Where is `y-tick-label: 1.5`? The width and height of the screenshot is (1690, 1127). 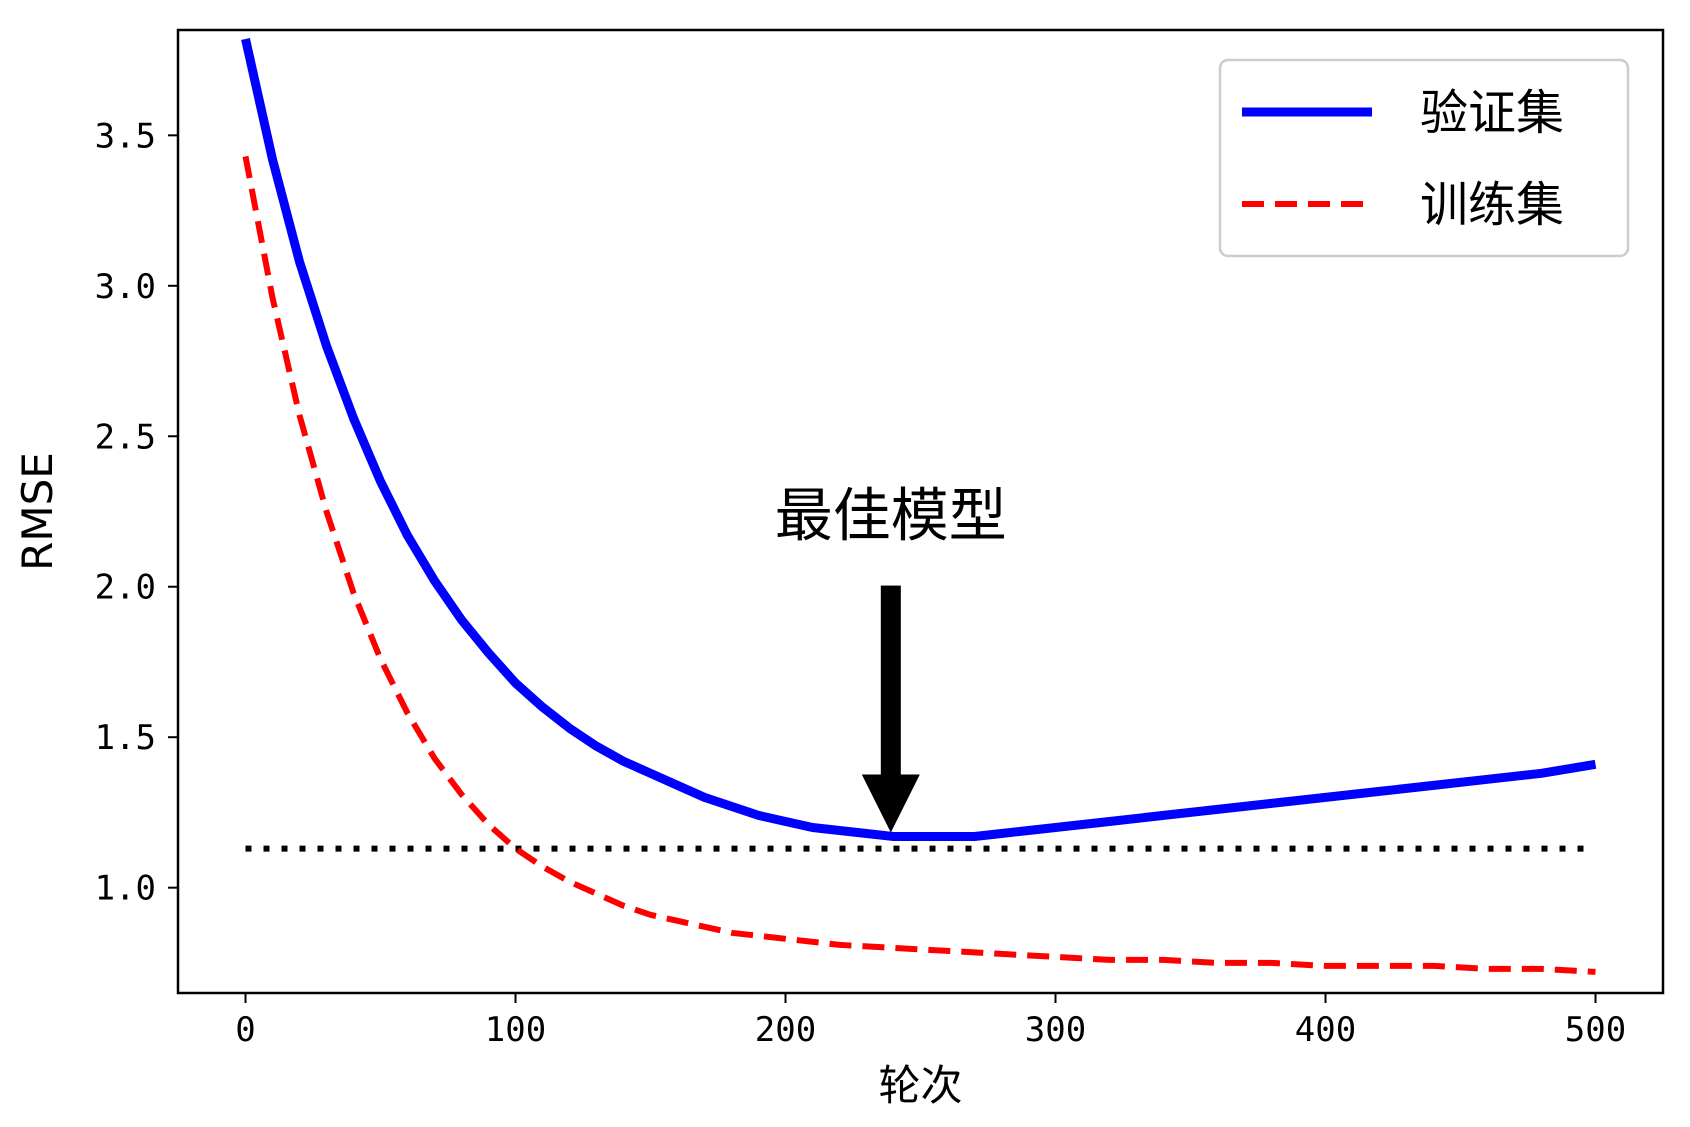
y-tick-label: 1.5 is located at coordinates (125, 738).